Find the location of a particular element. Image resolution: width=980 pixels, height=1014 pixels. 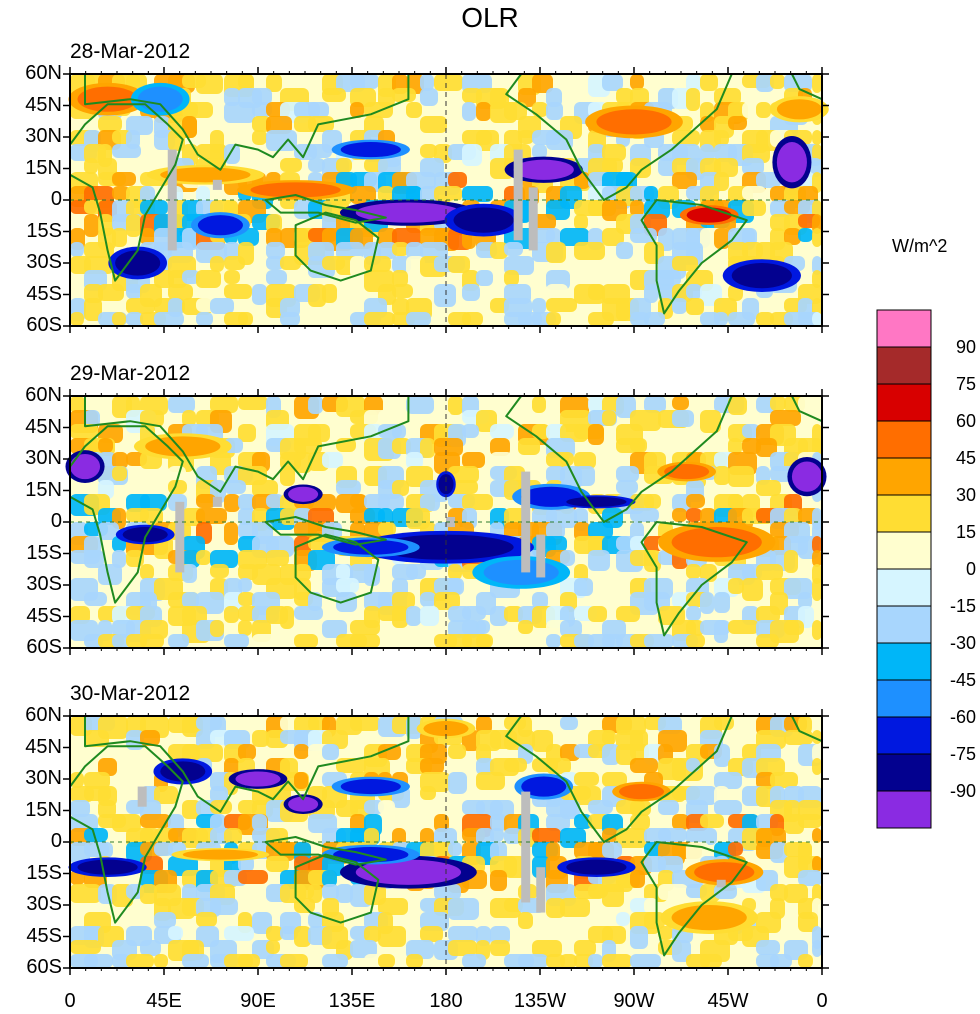

colorbar-label: 90 is located at coordinates (965, 347).